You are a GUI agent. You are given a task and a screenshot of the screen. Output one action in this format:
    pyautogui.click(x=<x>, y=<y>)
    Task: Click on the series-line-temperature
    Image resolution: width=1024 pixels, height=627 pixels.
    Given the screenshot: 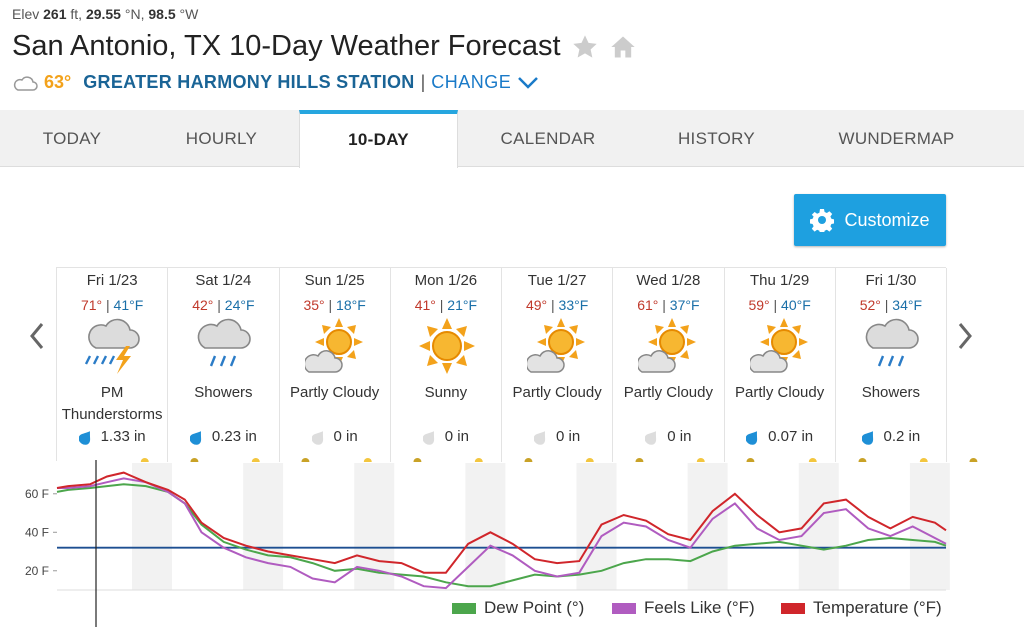 What is the action you would take?
    pyautogui.click(x=501, y=522)
    